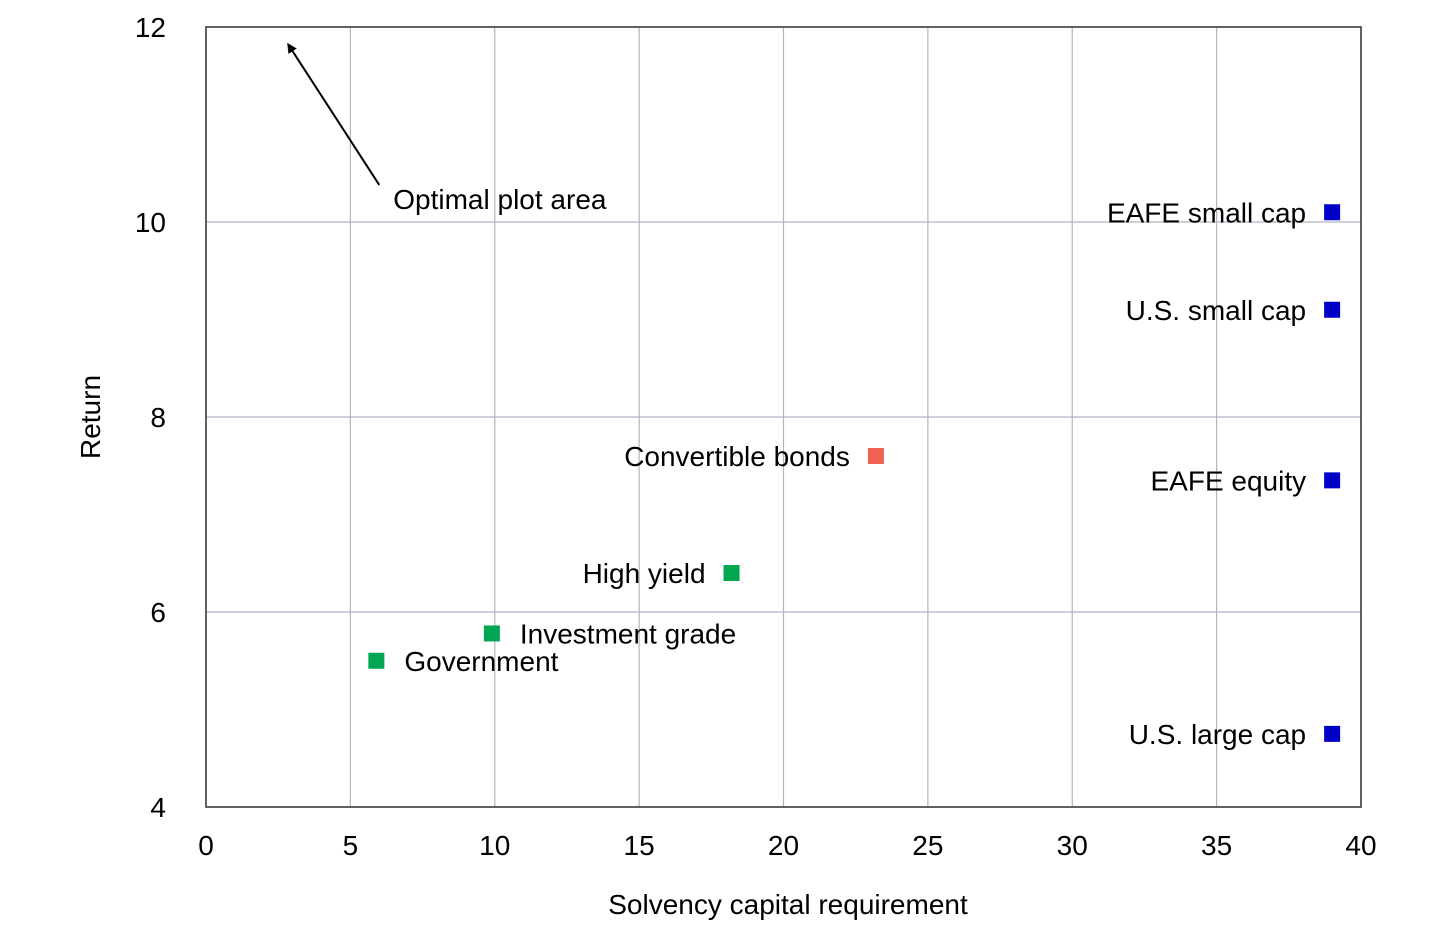 This screenshot has width=1435, height=939. I want to click on point-label: EAFE small cap, so click(1206, 212).